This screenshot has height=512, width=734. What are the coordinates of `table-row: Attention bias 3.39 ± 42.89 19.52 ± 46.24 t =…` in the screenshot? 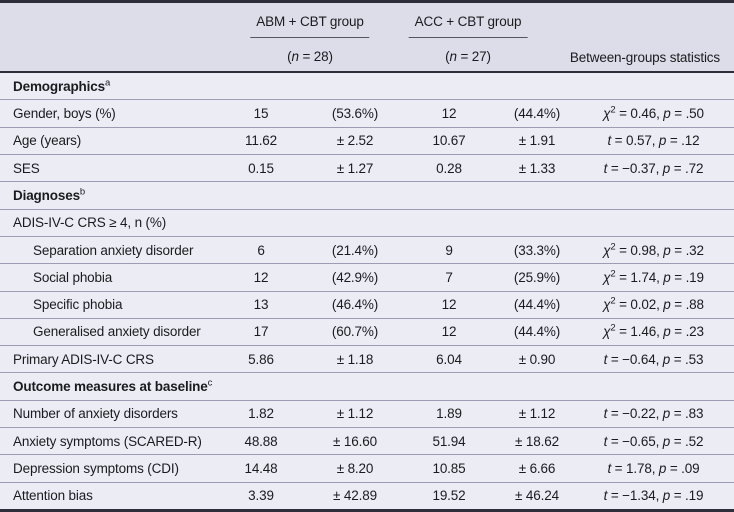 It's located at (367, 496).